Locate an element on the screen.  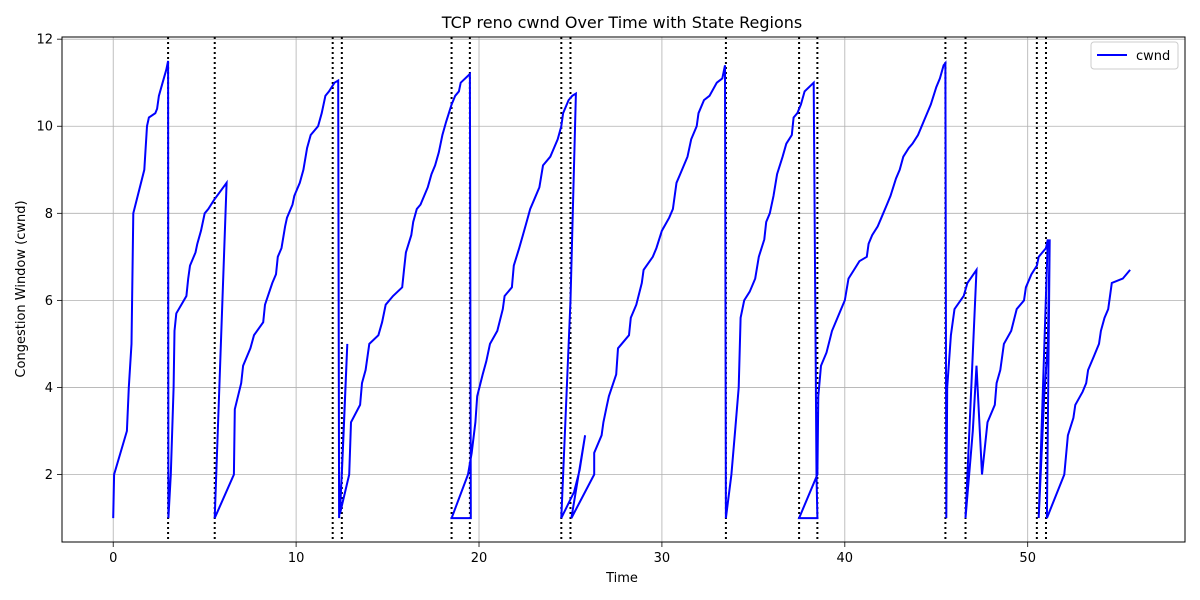
x-tick-label: 10 is located at coordinates (296, 558).